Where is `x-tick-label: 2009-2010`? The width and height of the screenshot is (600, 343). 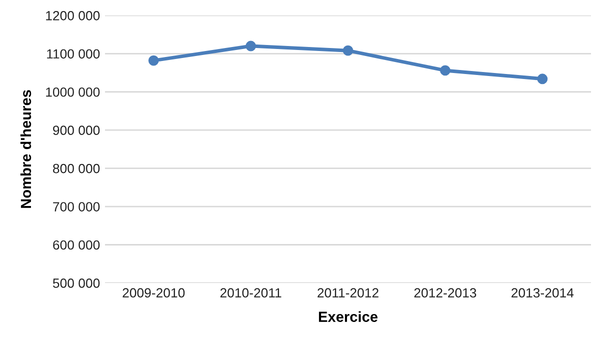 x-tick-label: 2009-2010 is located at coordinates (153, 293).